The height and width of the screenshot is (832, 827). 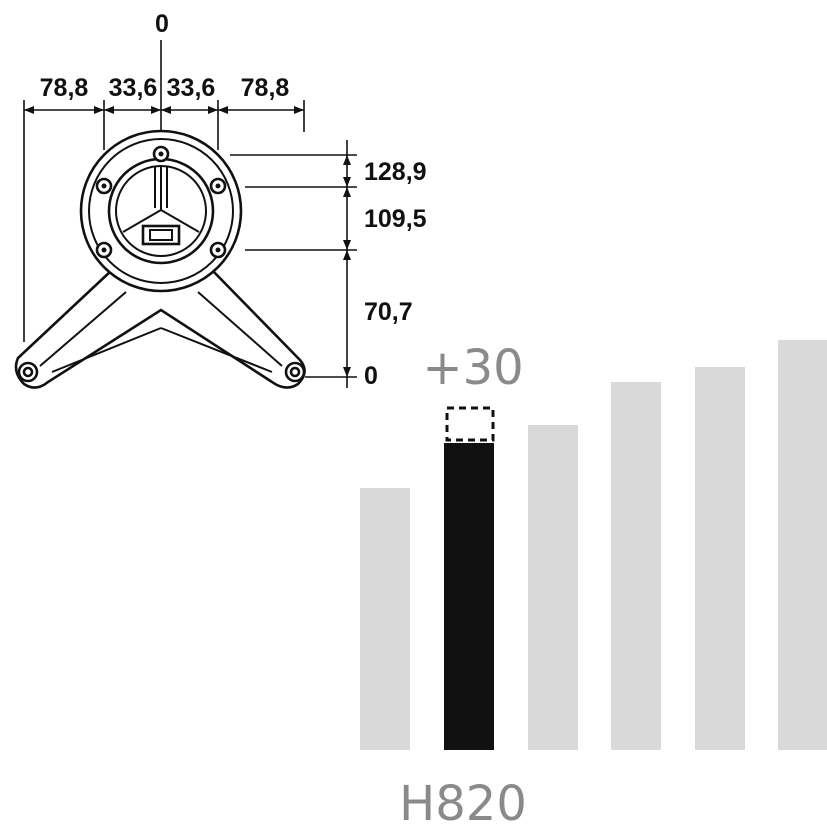 What do you see at coordinates (395, 172) in the screenshot?
I see `dim-v-1: 128,9` at bounding box center [395, 172].